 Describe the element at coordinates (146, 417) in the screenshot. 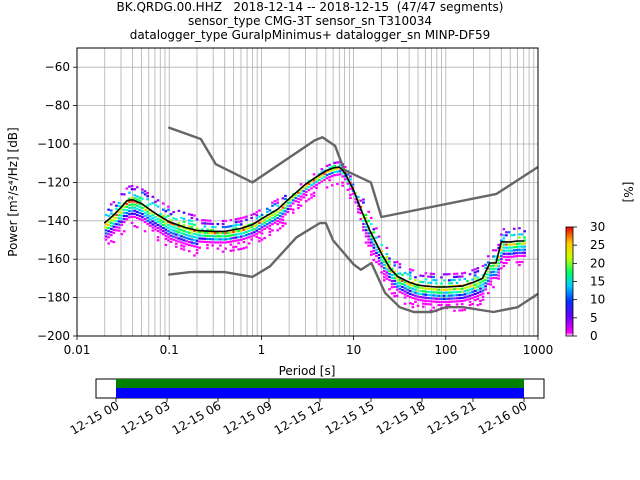

I see `timeline-tick-label: 12-15 03` at that location.